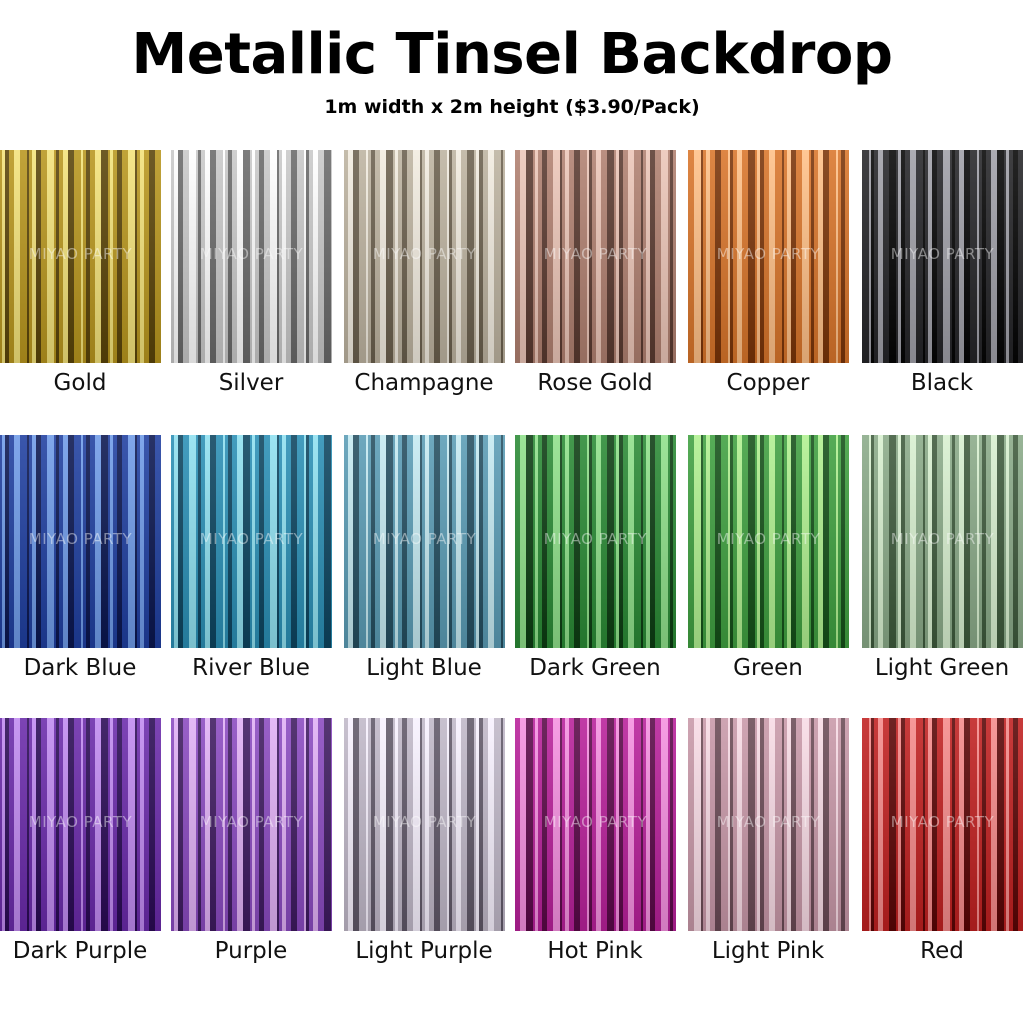 The height and width of the screenshot is (1024, 1024). I want to click on swatch-red: MIYAO PARTY, so click(942, 824).